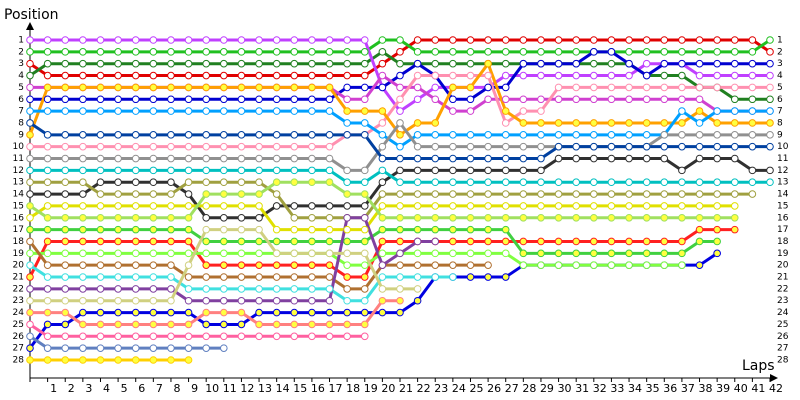  Describe the element at coordinates (194, 388) in the screenshot. I see `x-tick-label: 9` at that location.